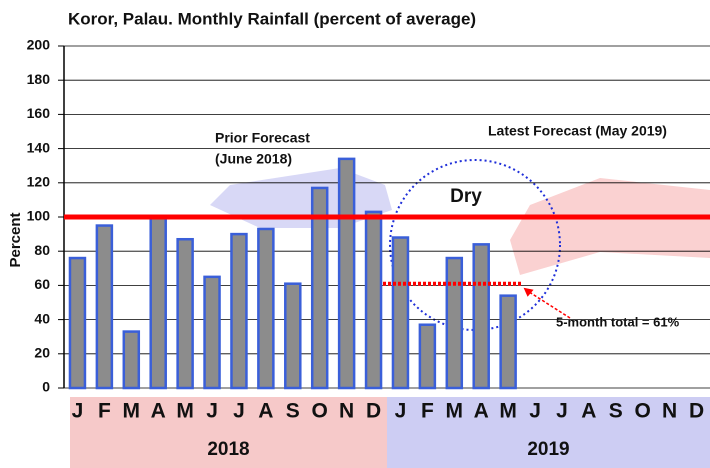  I want to click on group-label: 2019, so click(548, 449).